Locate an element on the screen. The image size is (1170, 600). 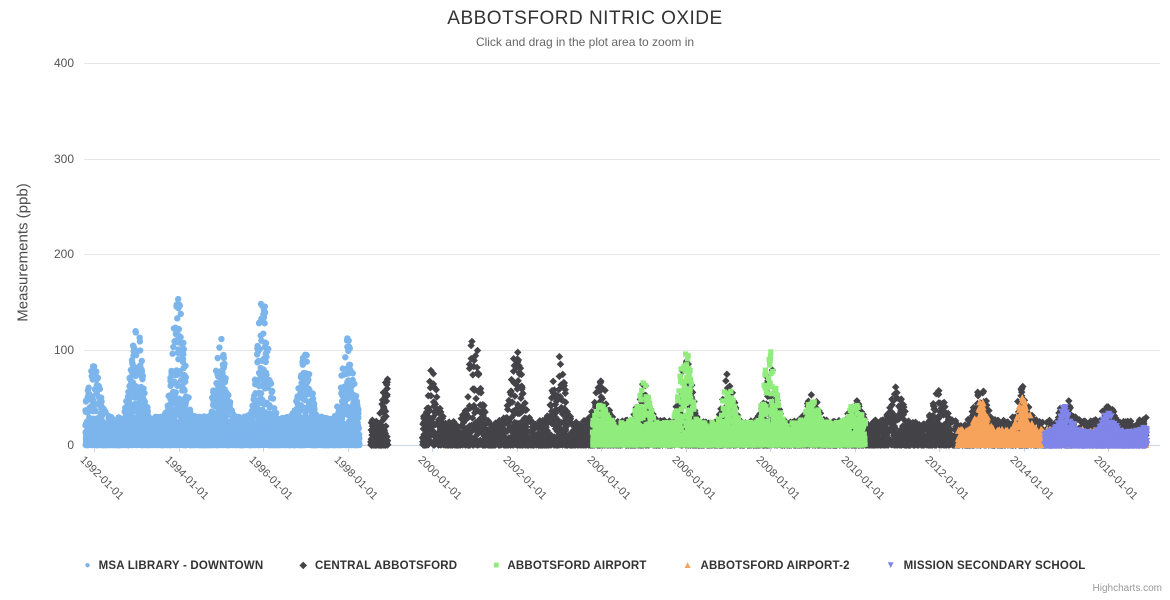
legend-item-1: ◆ CENTRAL ABBOTSFORD is located at coordinates (378, 566).